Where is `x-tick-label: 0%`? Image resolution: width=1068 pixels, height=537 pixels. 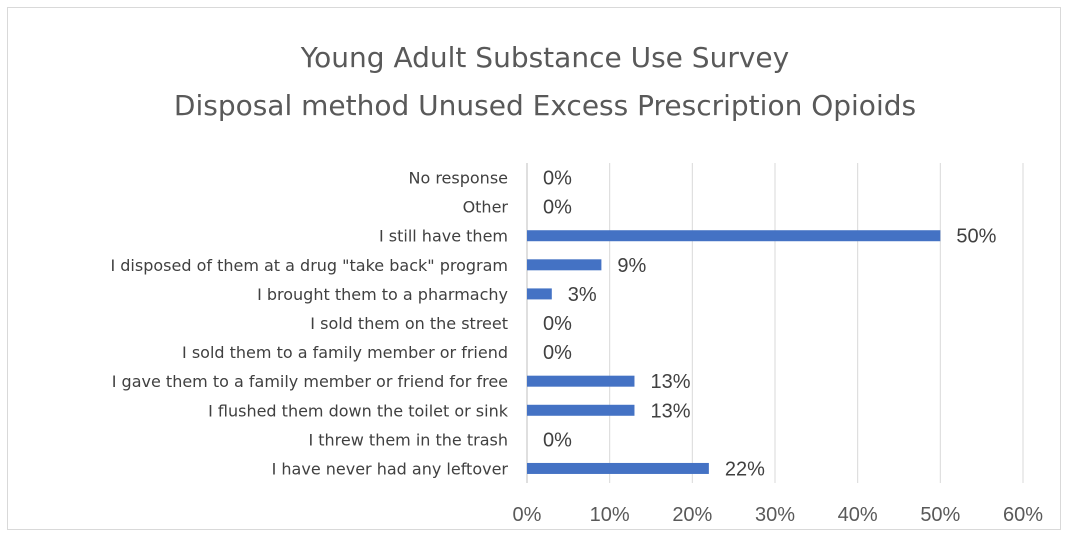
x-tick-label: 0% is located at coordinates (527, 515).